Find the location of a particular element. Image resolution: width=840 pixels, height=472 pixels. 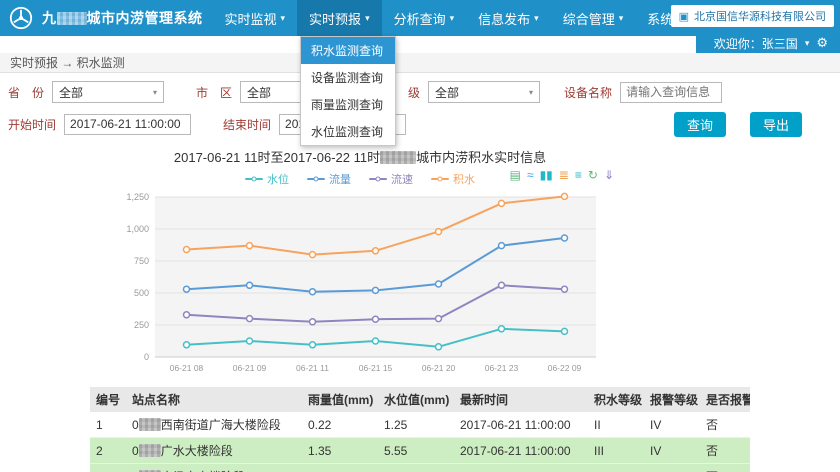

chart-toolbox: ▤ ≈ ▮▮ ≣ ≡ ↻ ⇓ is located at coordinates (562, 175).